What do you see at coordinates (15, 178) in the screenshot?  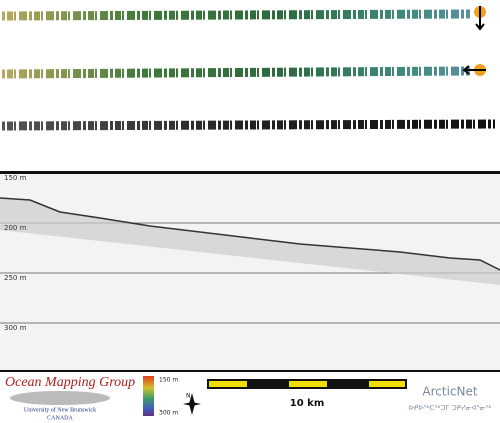 I see `depth-label: 150 m` at bounding box center [15, 178].